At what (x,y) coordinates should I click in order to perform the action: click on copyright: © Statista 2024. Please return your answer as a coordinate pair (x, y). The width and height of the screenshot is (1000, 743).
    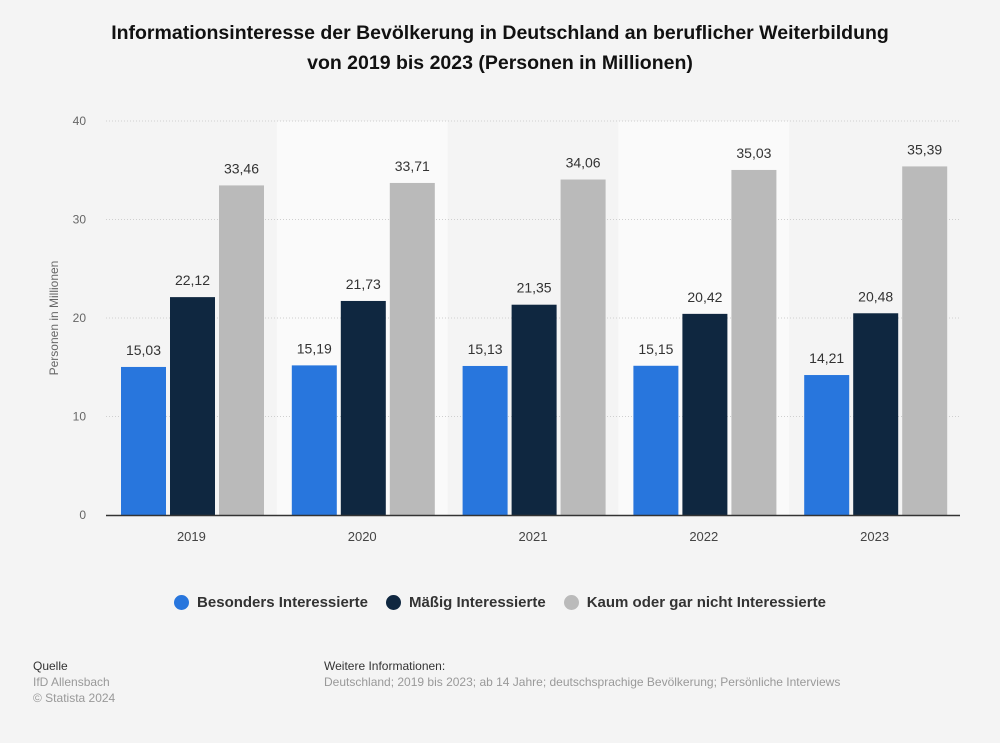
    Looking at the image, I should click on (74, 698).